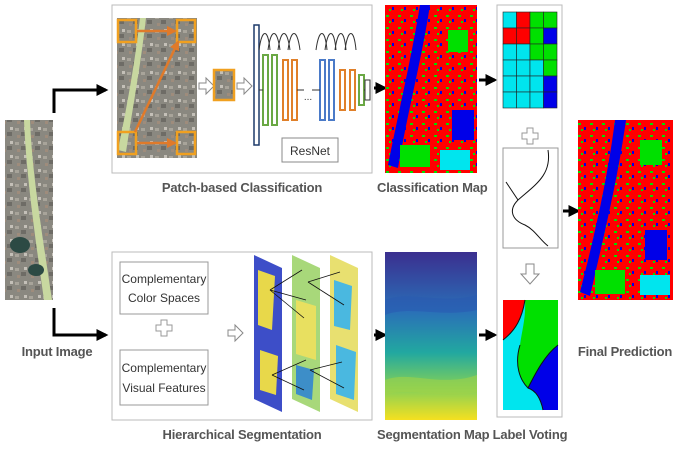  What do you see at coordinates (306, 333) in the screenshot?
I see `segmentation-layers` at bounding box center [306, 333].